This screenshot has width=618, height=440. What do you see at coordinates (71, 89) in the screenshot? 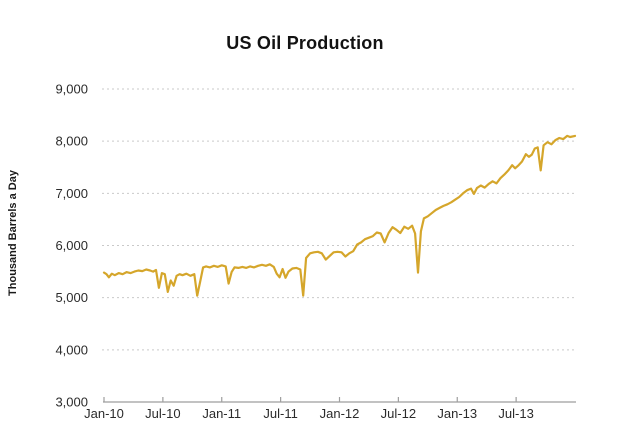
I see `y-tick-label: 9,000` at bounding box center [71, 89].